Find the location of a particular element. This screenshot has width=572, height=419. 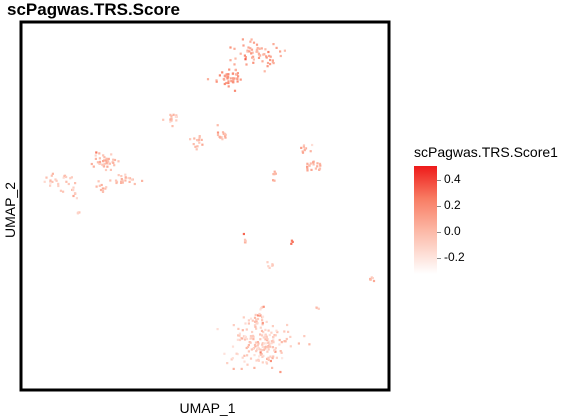

legend-tick-label: -0.2 is located at coordinates (454, 257).